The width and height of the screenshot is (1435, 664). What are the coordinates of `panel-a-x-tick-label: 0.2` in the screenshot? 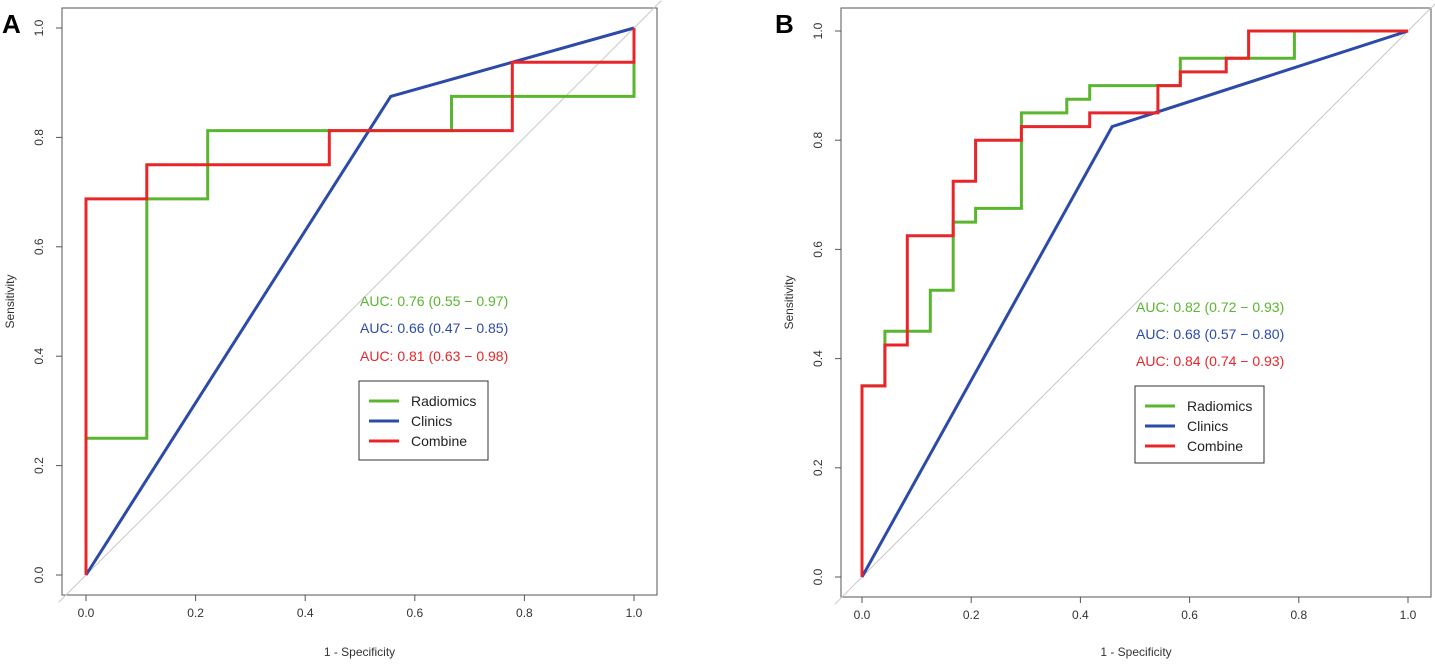 It's located at (195, 613).